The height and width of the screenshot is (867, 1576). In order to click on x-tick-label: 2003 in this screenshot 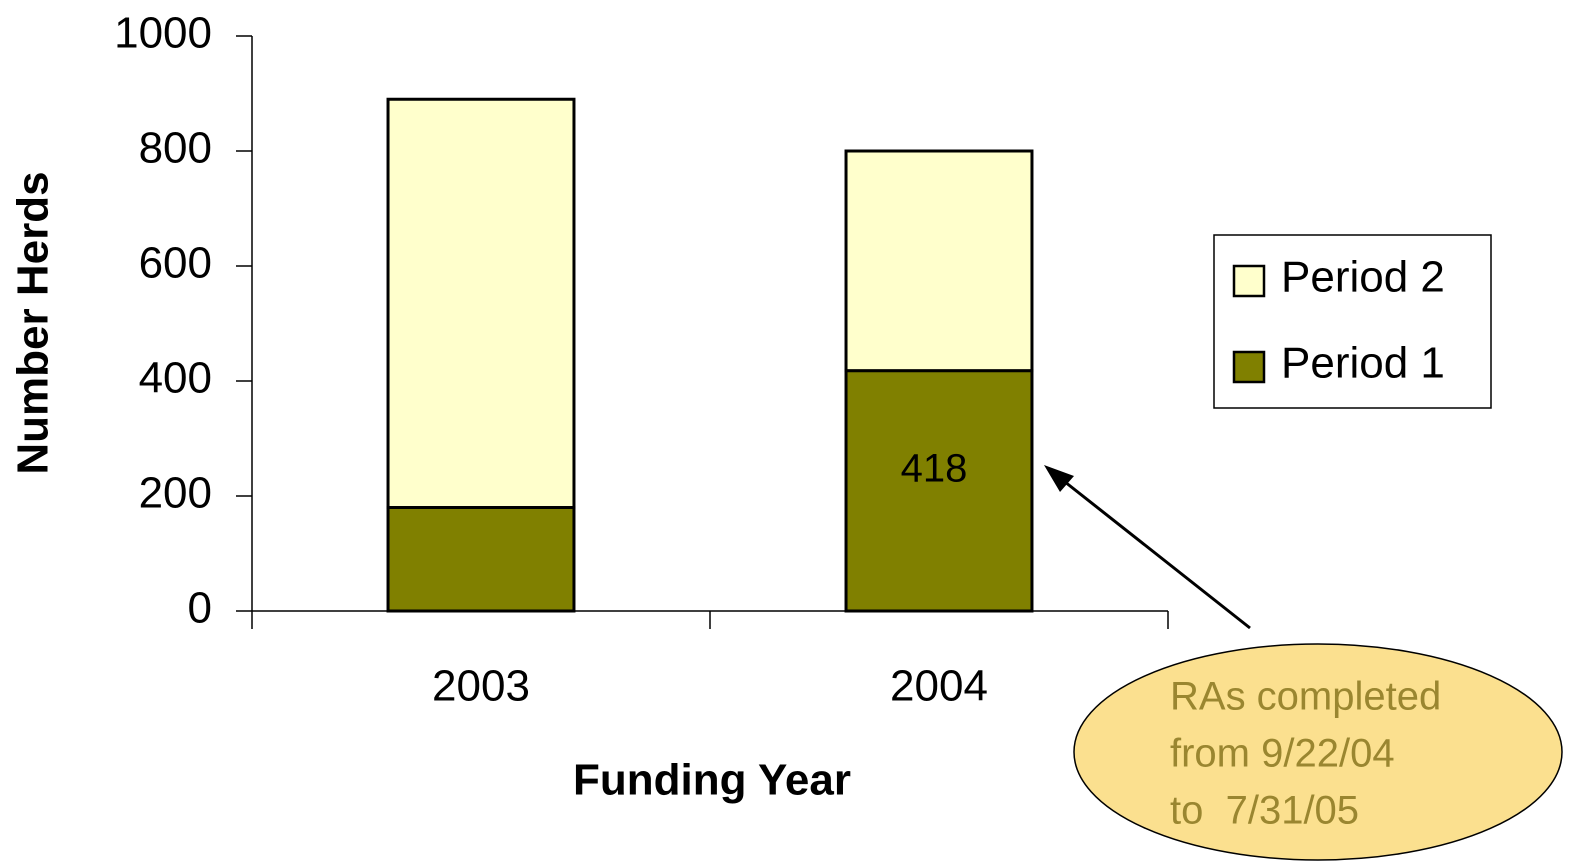, I will do `click(481, 686)`.